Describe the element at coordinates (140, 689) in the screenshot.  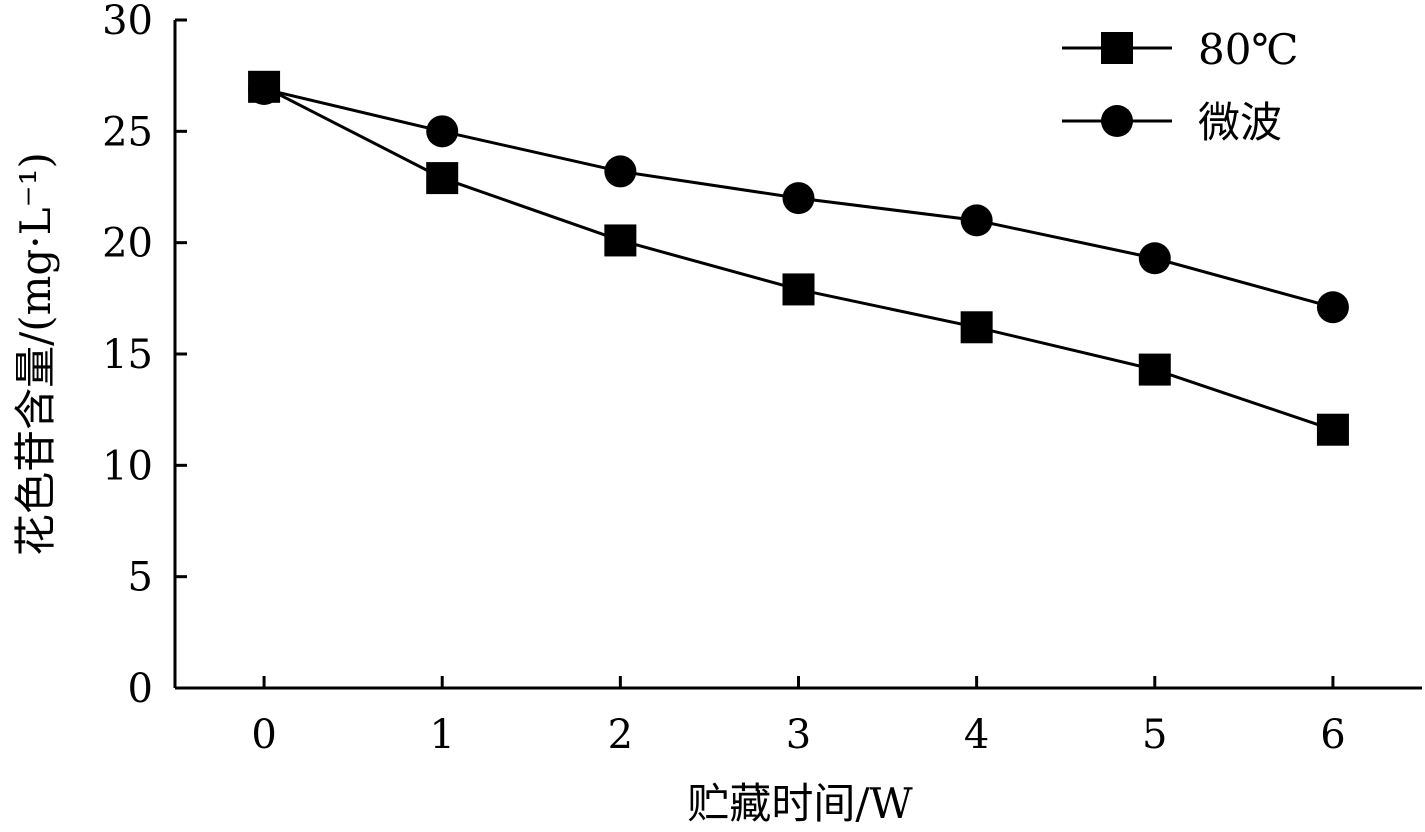
I see `y-tick-label: 0` at that location.